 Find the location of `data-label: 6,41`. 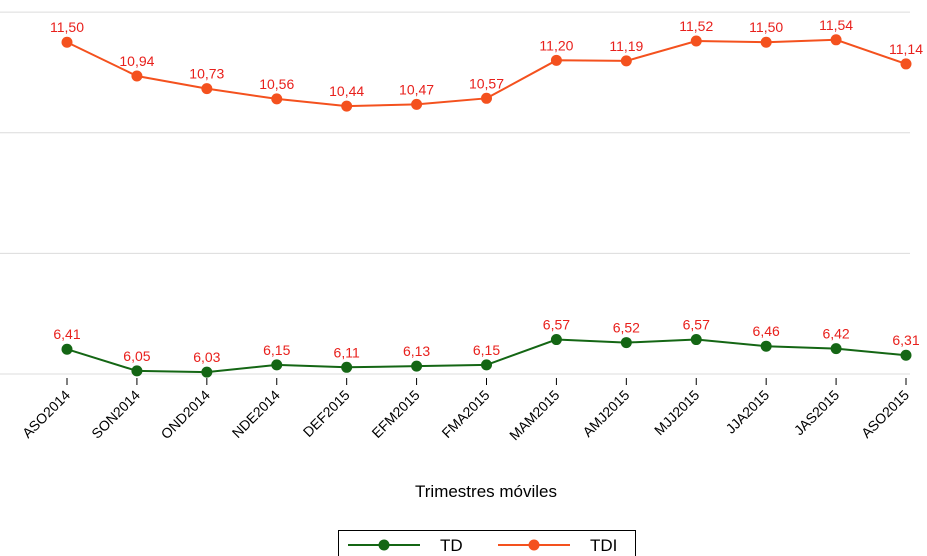

data-label: 6,41 is located at coordinates (66, 334).